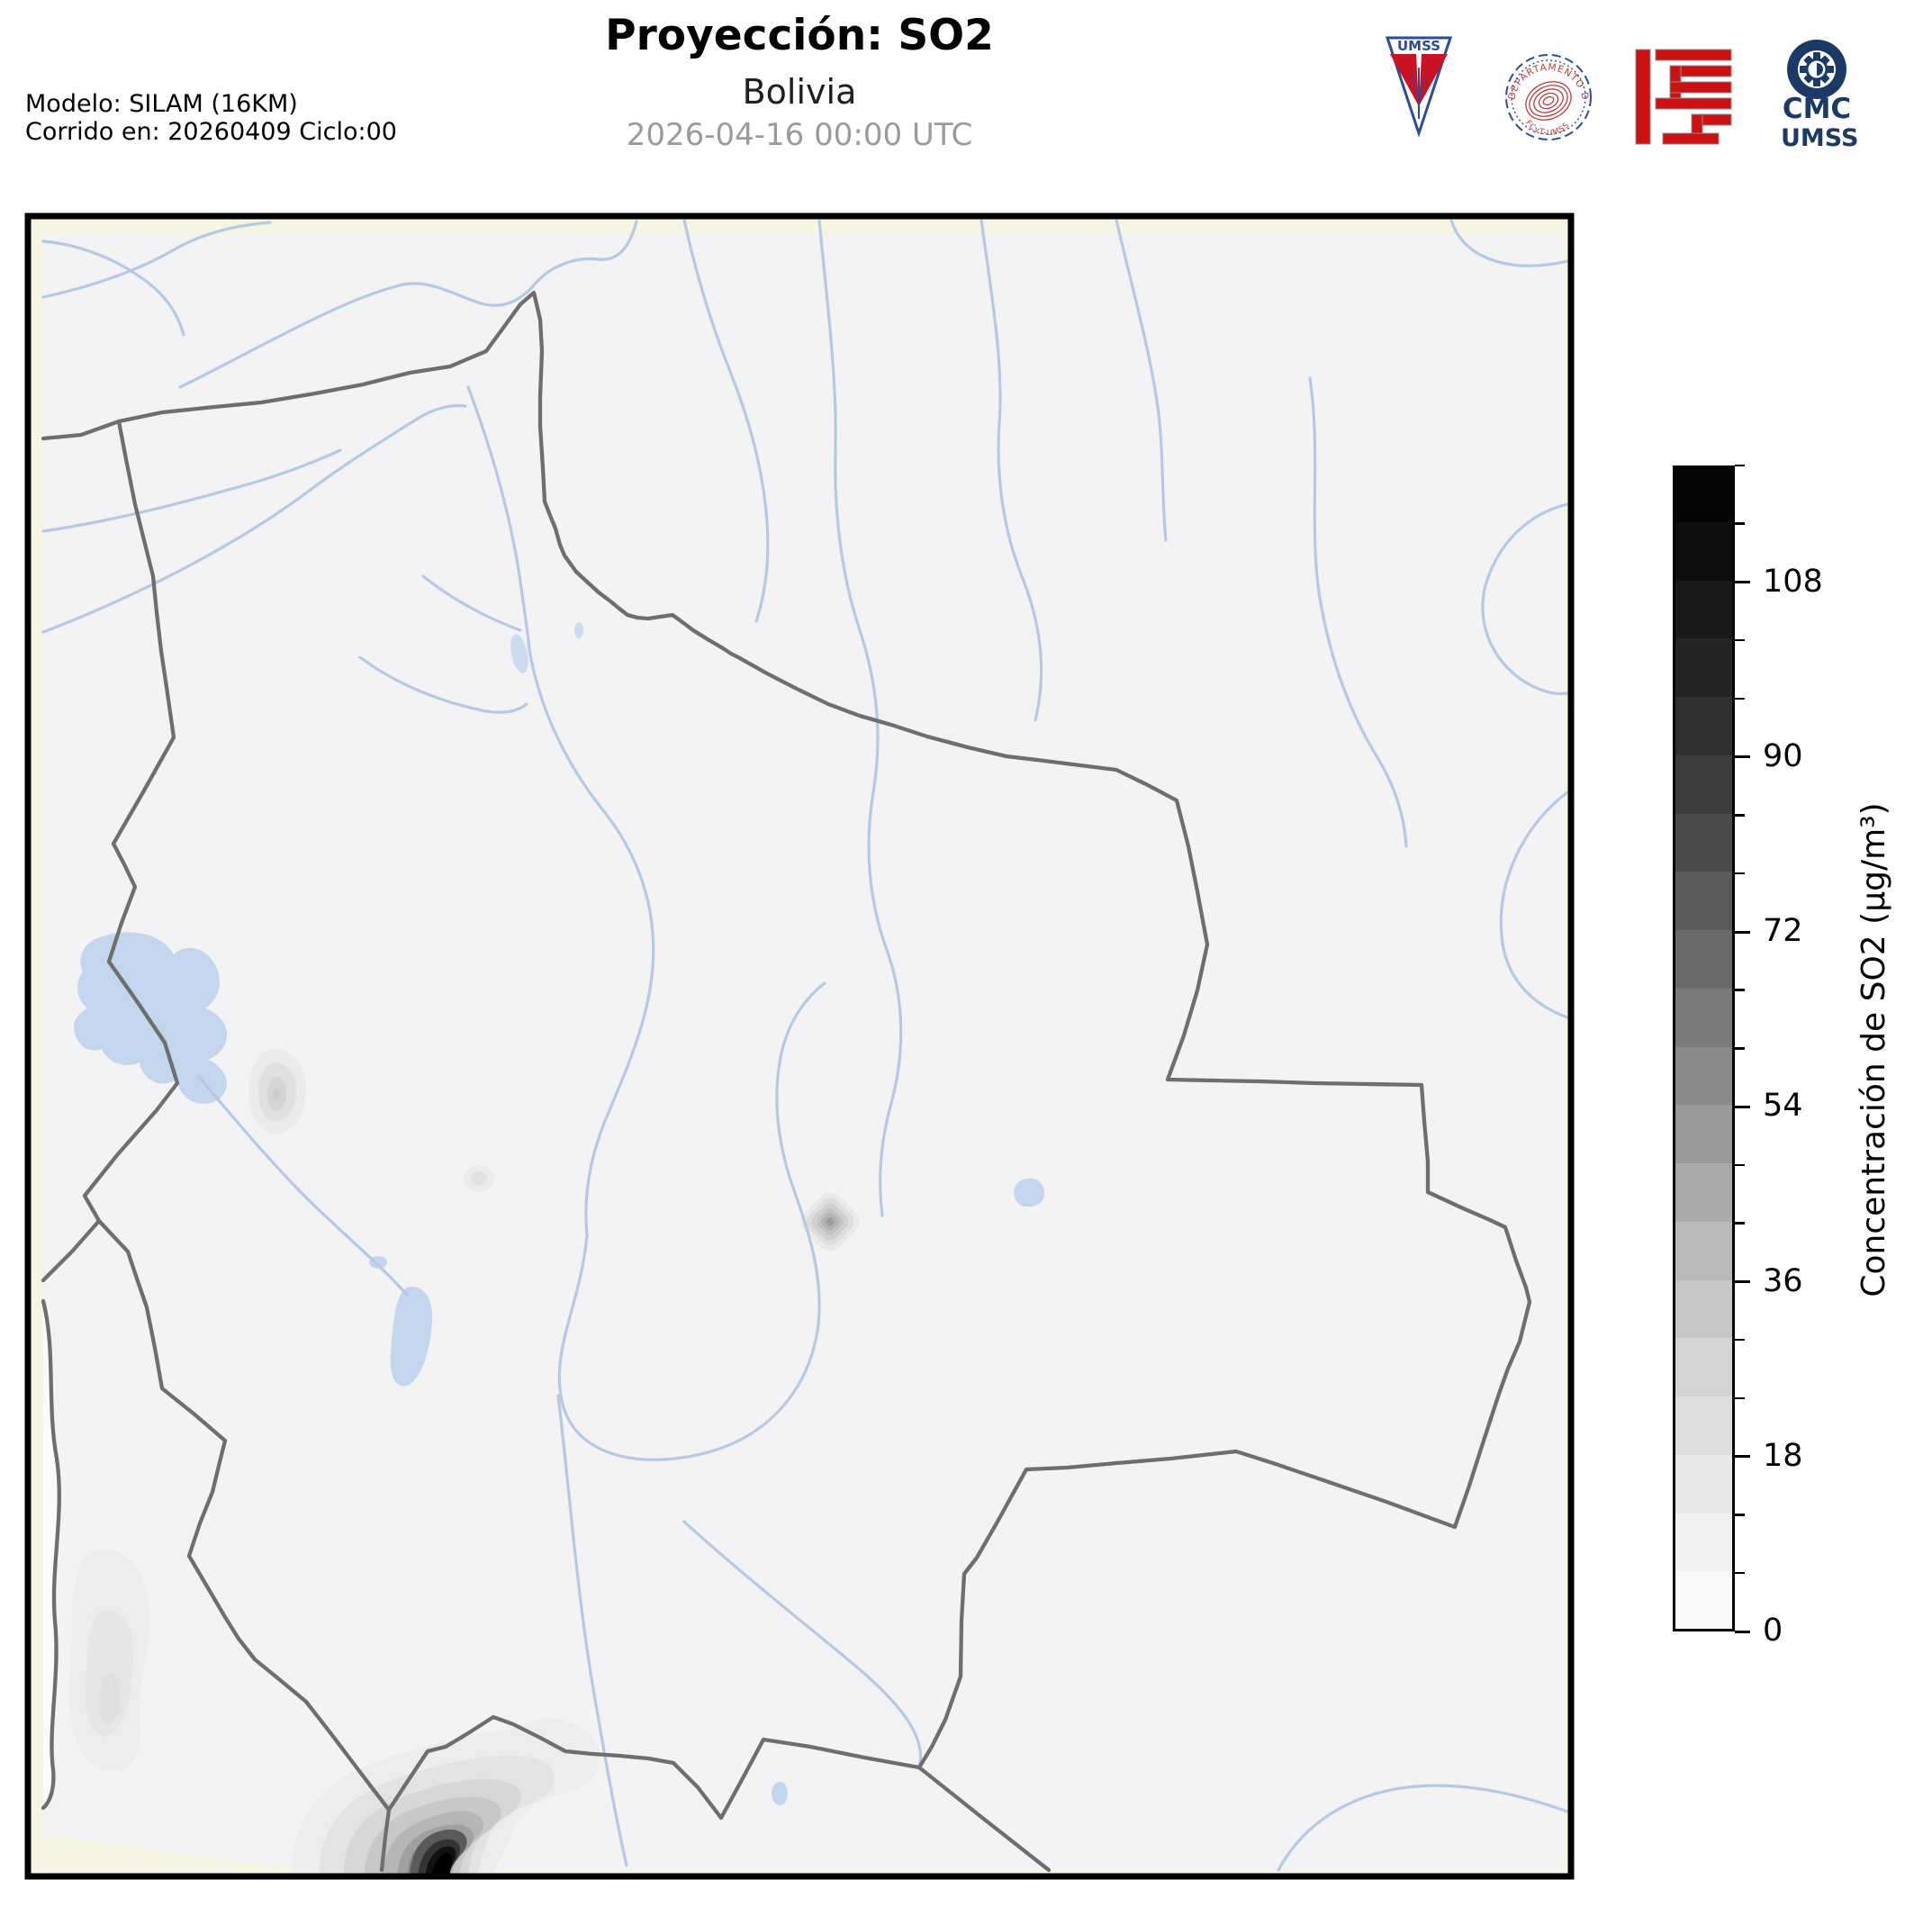 The image size is (1932, 1907). What do you see at coordinates (161, 104) in the screenshot?
I see `model-info-line1: Modelo: SILAM (16KM)` at bounding box center [161, 104].